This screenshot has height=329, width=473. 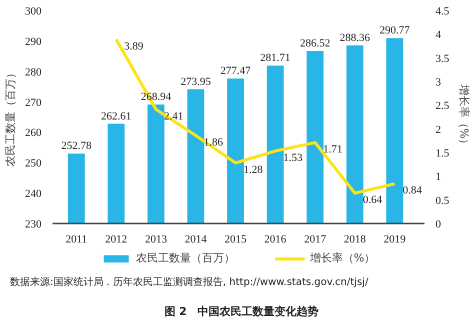 I want to click on legend-label: 增长率（%）, so click(x=343, y=258).